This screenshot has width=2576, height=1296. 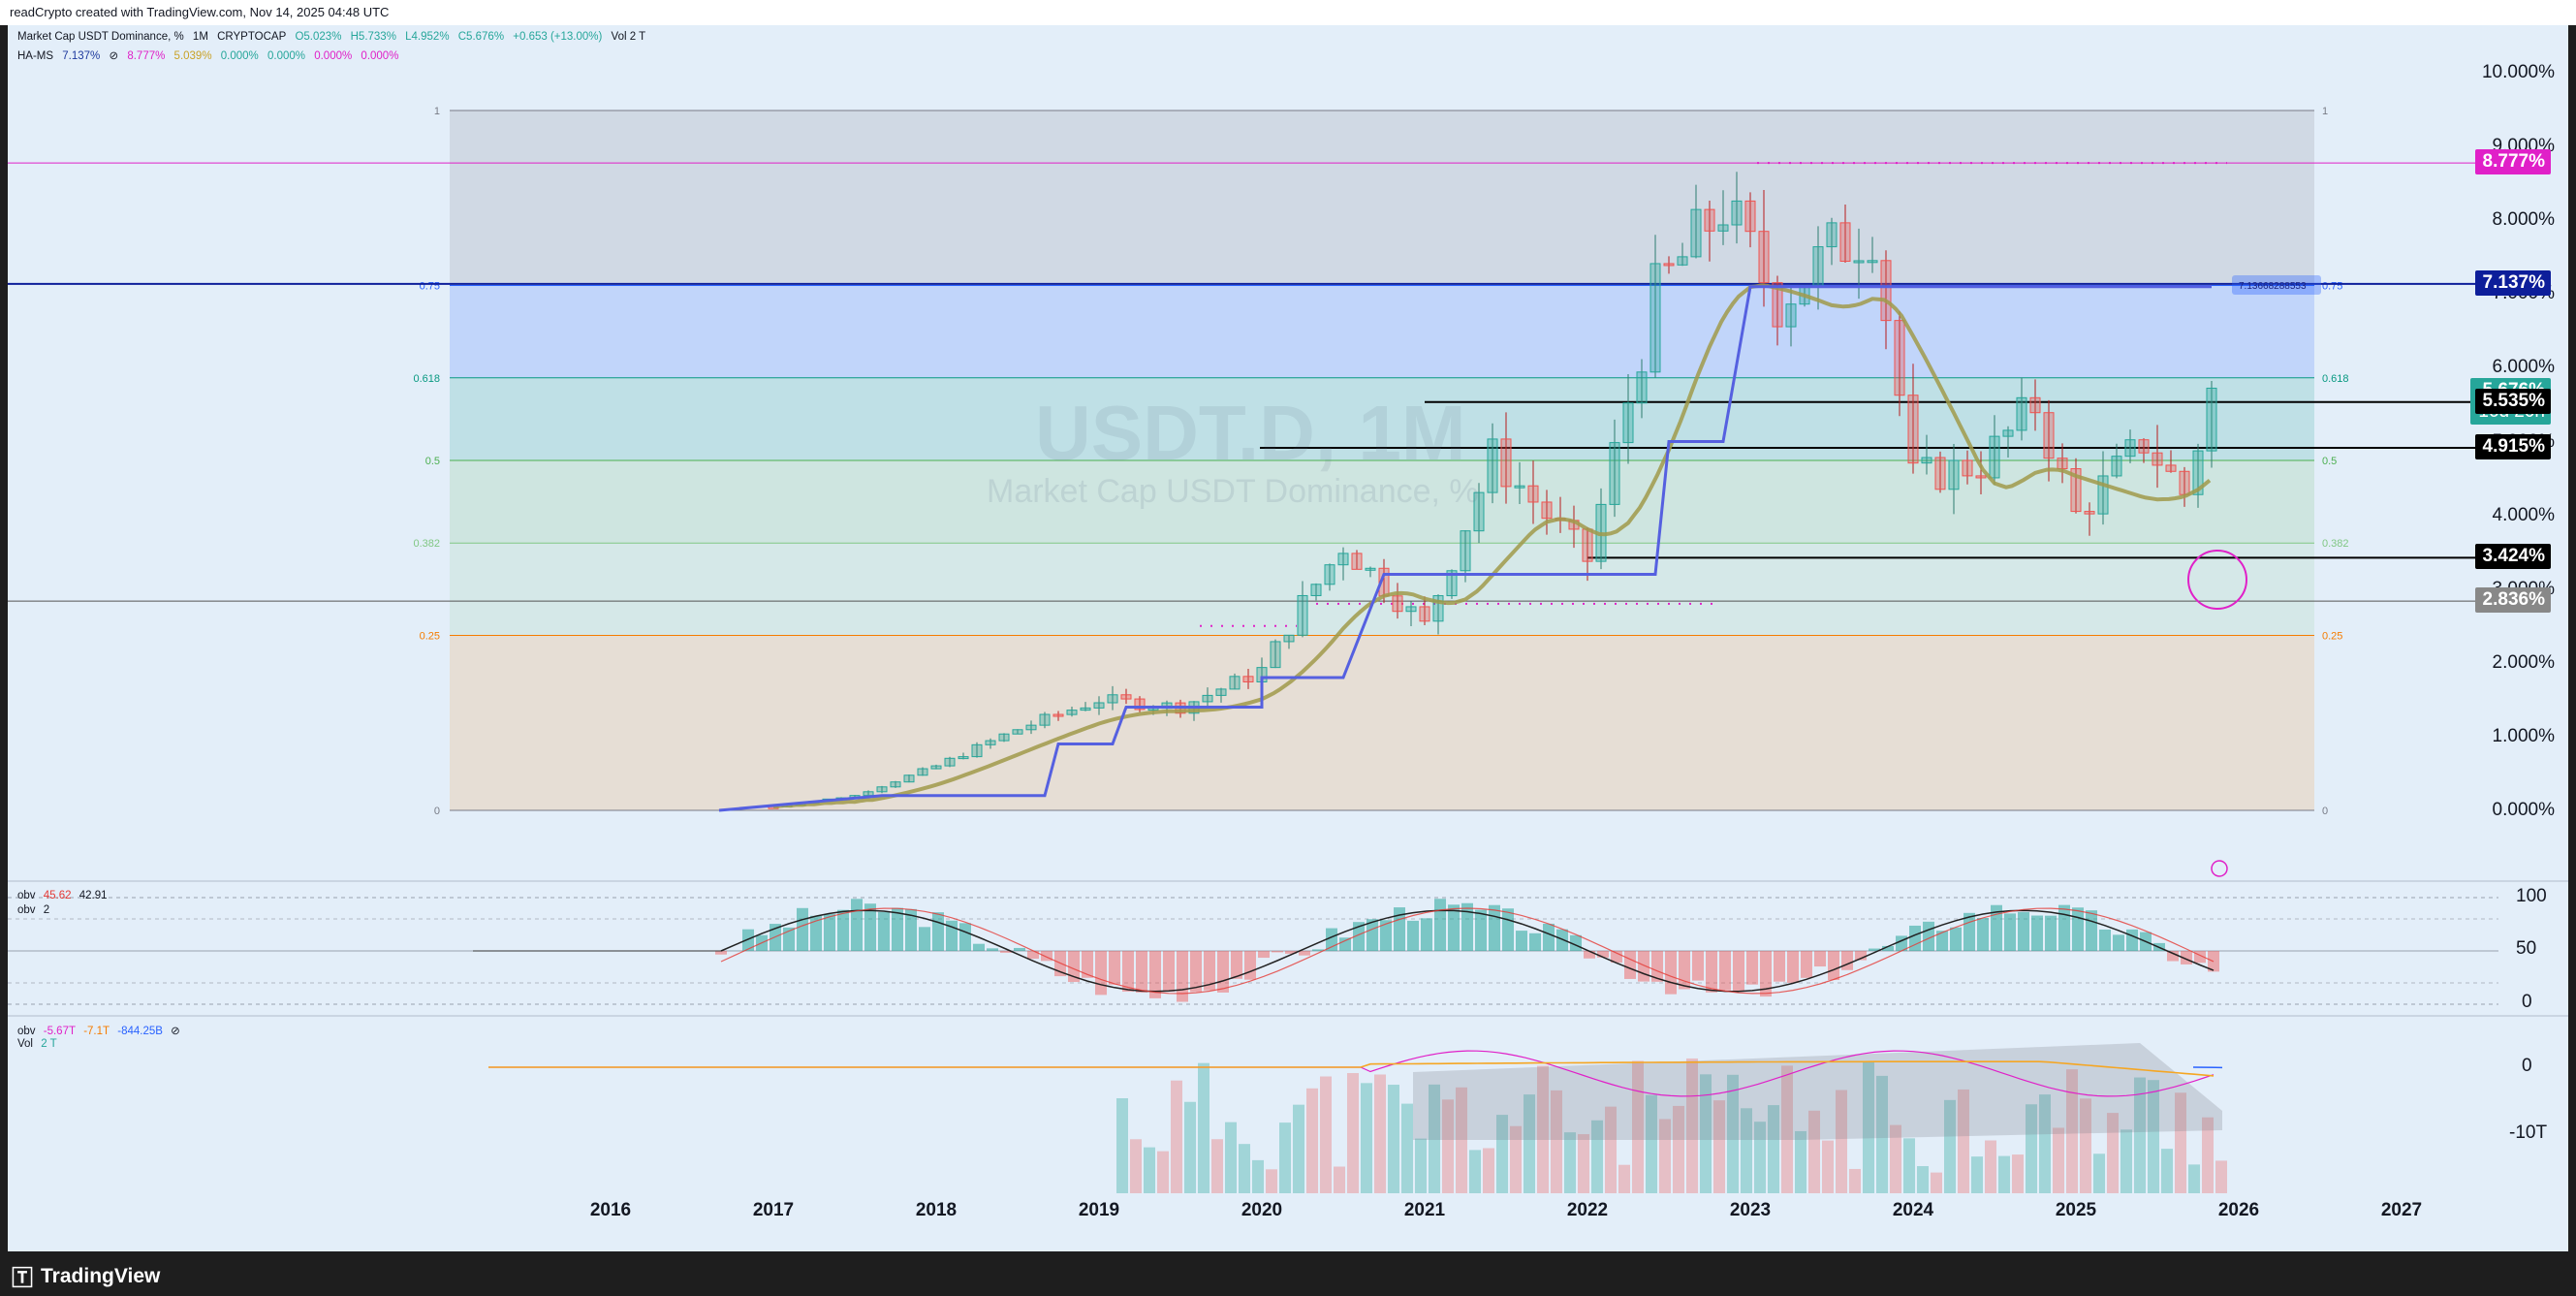 What do you see at coordinates (2523, 220) in the screenshot?
I see `price-axis-label: 8.000%` at bounding box center [2523, 220].